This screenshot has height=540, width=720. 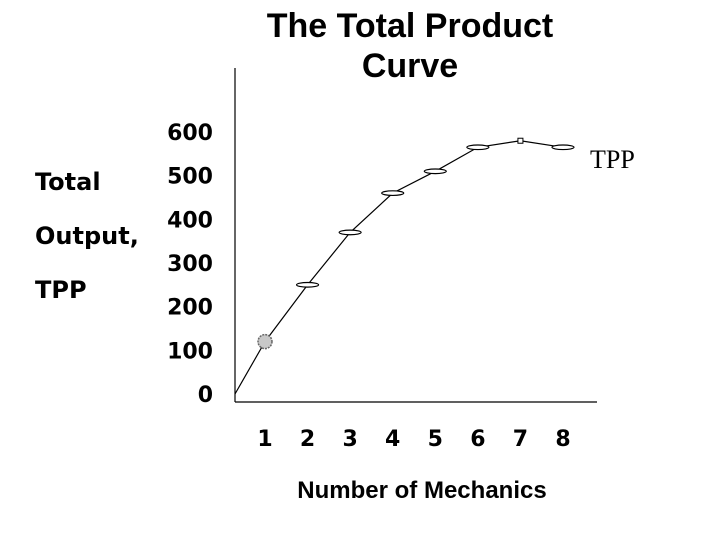 What do you see at coordinates (435, 439) in the screenshot?
I see `x-tick-label: 5` at bounding box center [435, 439].